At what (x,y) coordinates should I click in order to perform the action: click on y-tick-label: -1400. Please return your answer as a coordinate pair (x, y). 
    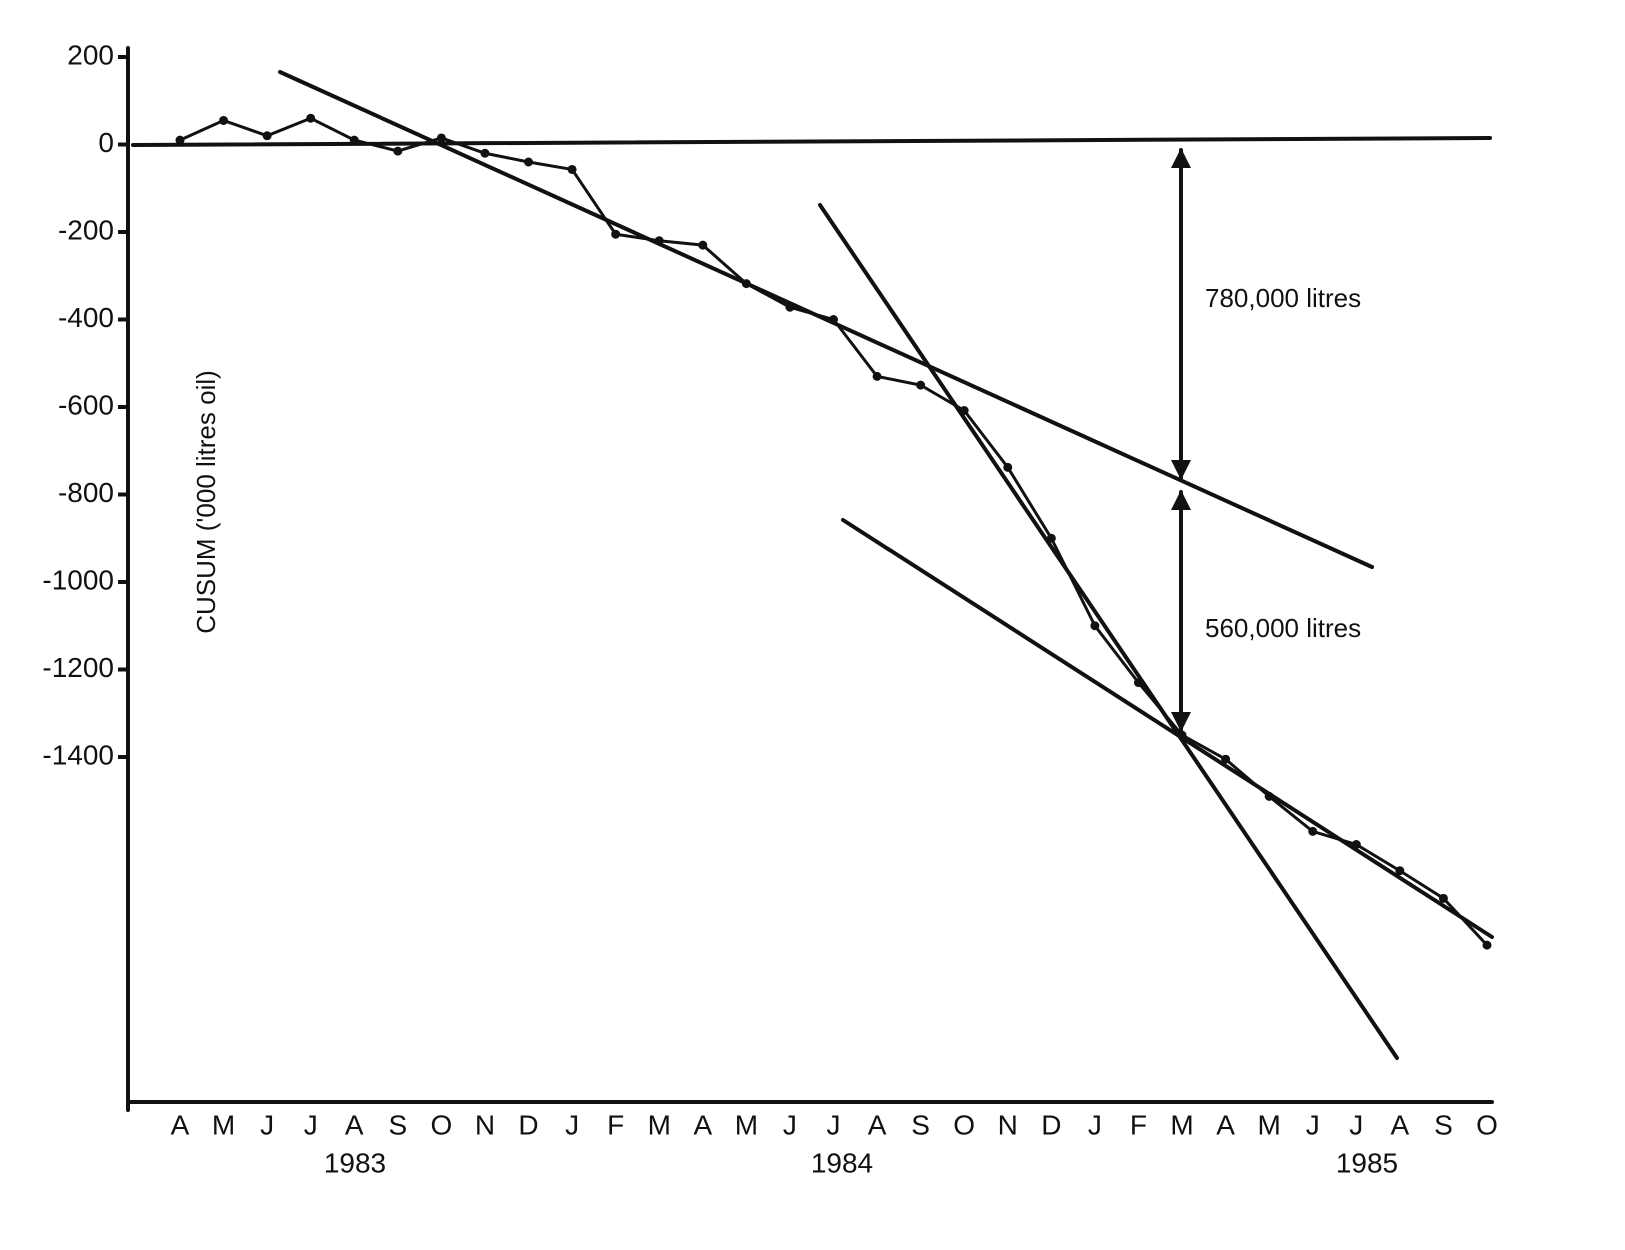
    Looking at the image, I should click on (78, 754).